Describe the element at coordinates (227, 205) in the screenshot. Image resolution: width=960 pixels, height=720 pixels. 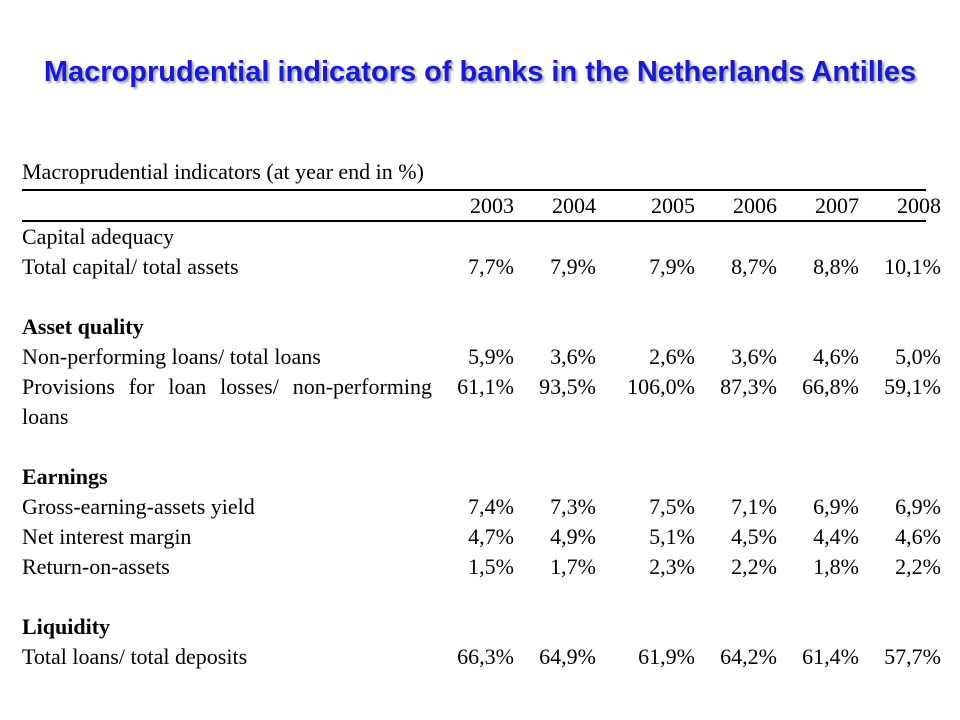
I see `year-header-spacer` at that location.